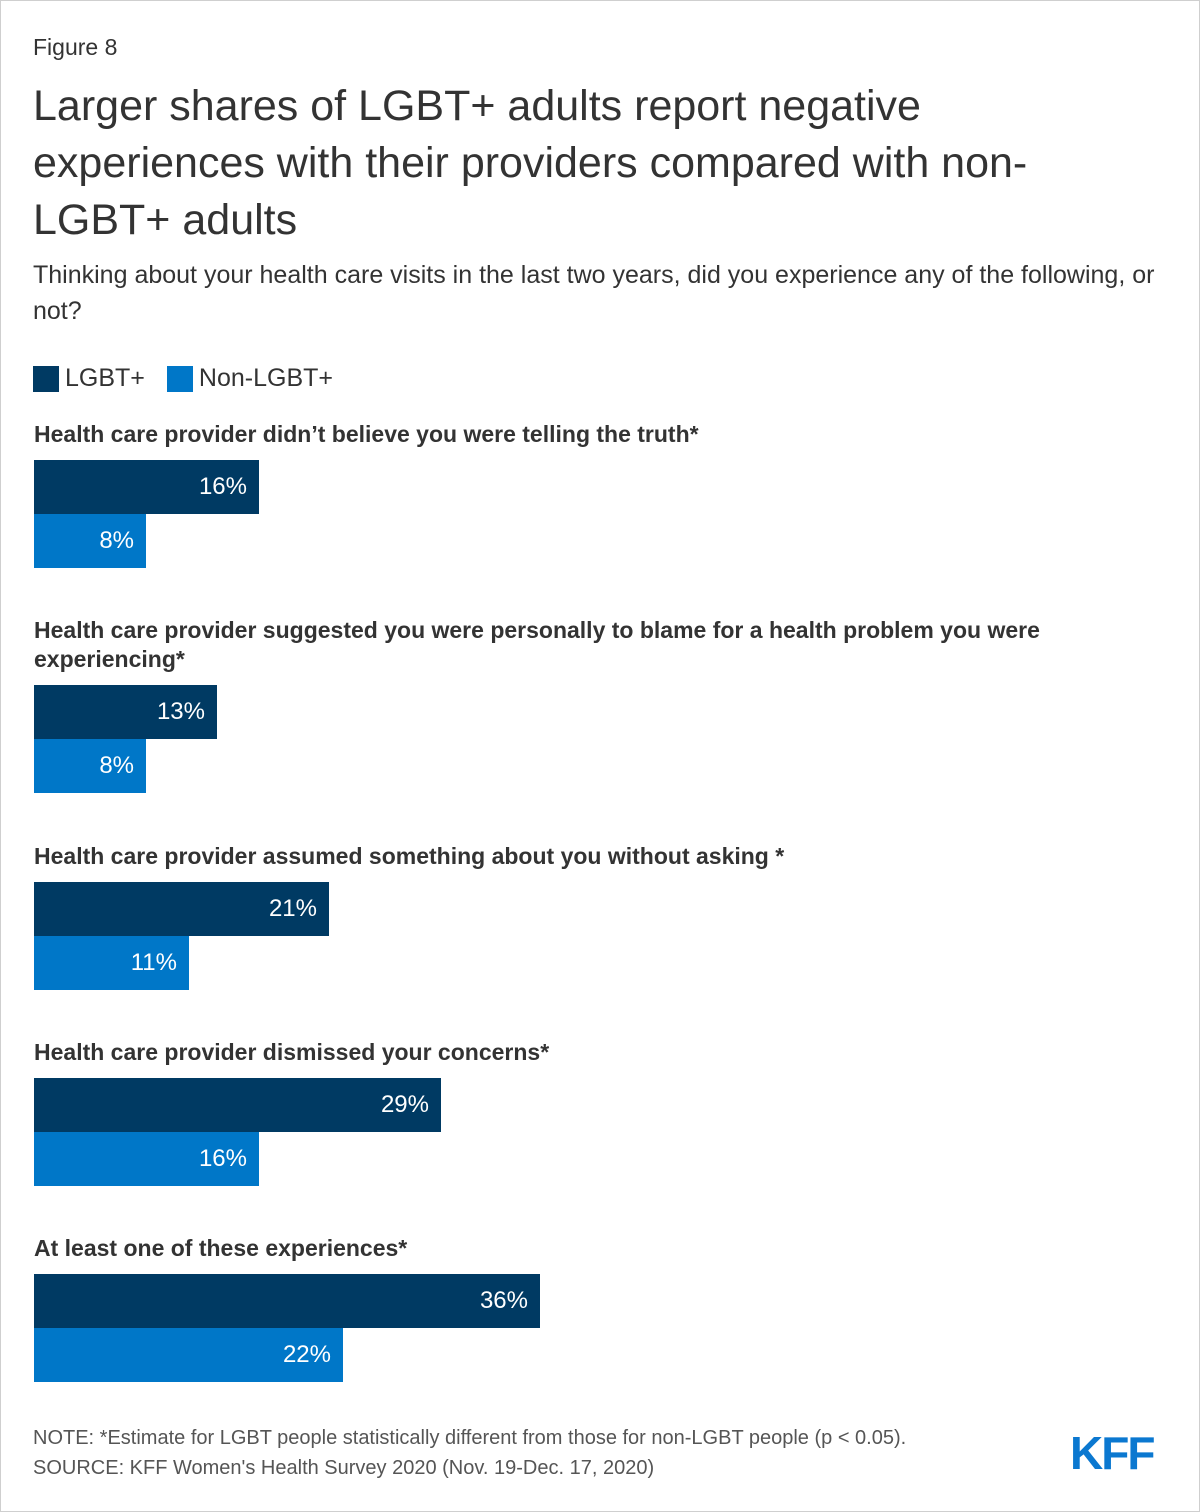 The width and height of the screenshot is (1200, 1512). Describe the element at coordinates (180, 711) in the screenshot. I see `data-label: 13%` at that location.